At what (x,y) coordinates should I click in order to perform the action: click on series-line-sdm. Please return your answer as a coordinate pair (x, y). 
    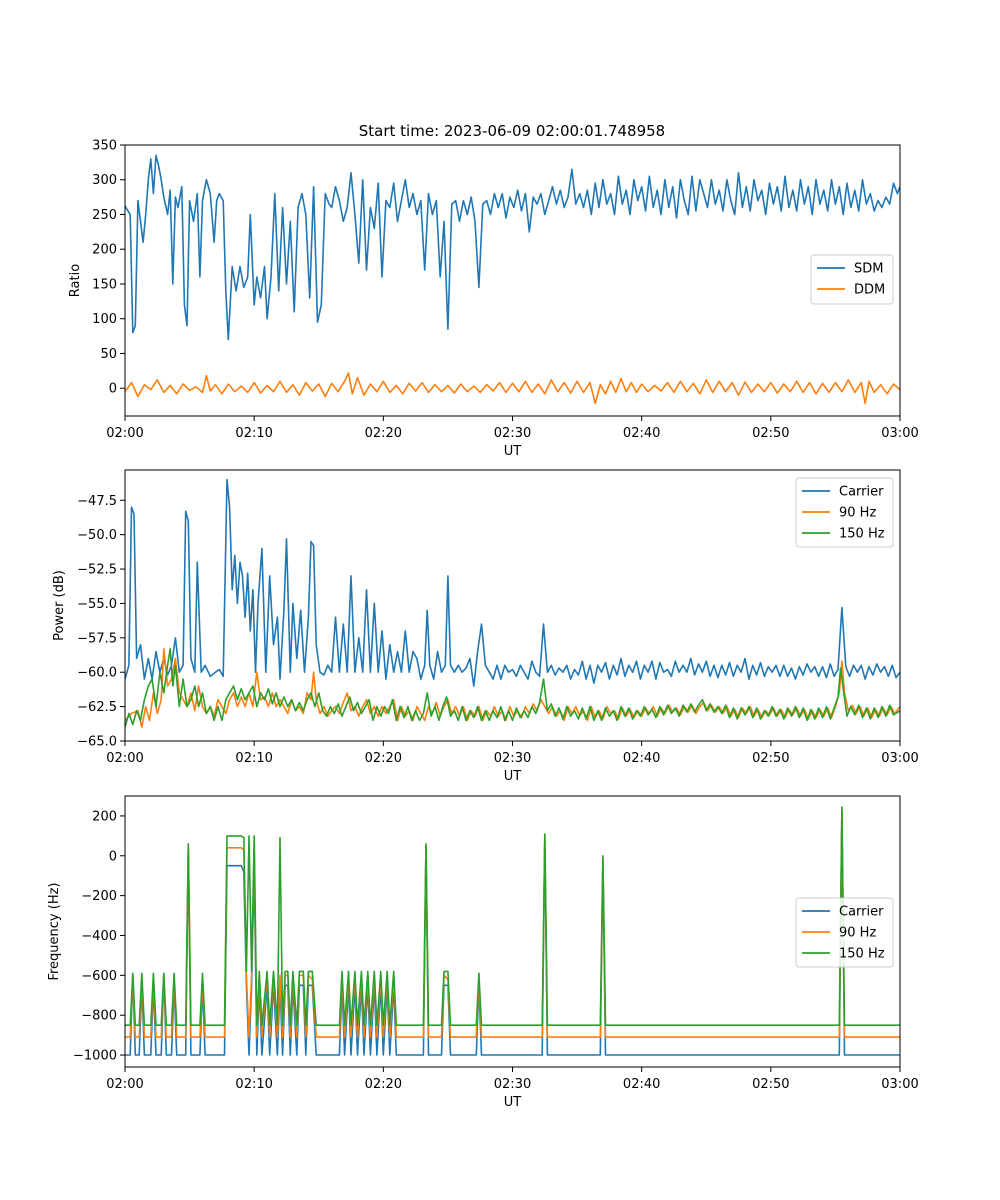
    Looking at the image, I should click on (512, 247).